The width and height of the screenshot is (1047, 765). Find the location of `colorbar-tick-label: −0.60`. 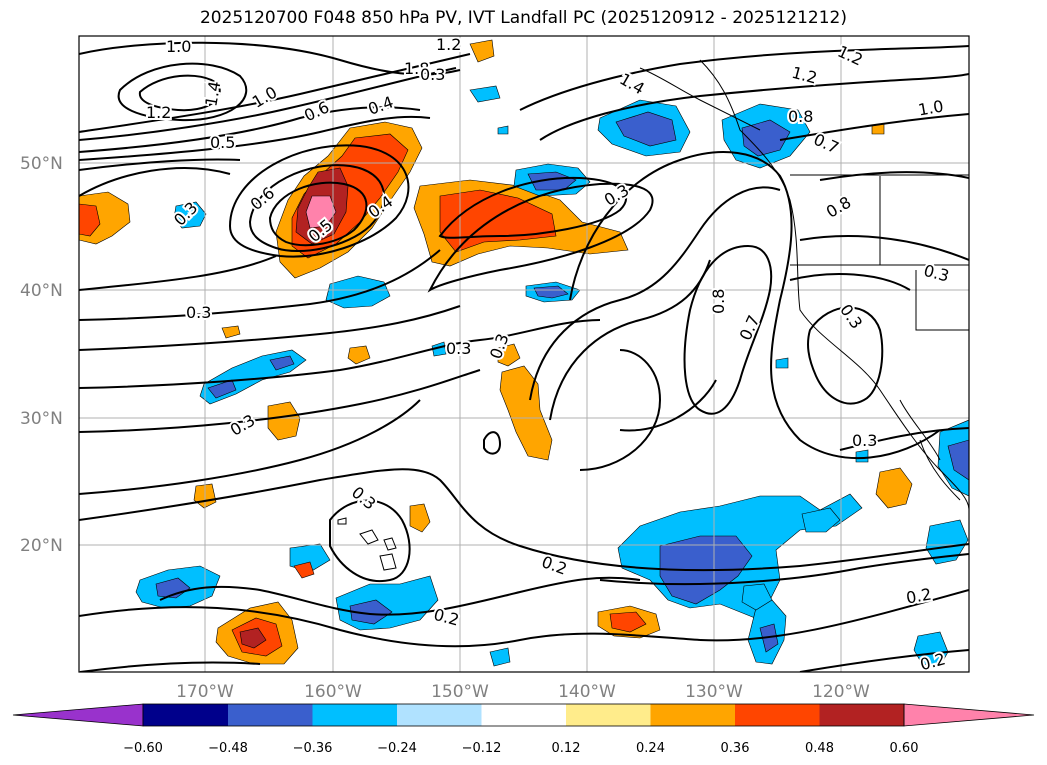

colorbar-tick-label: −0.60 is located at coordinates (143, 748).